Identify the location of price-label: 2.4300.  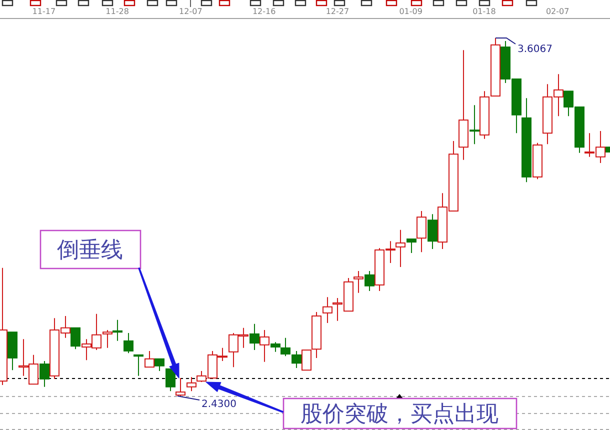
(206, 403).